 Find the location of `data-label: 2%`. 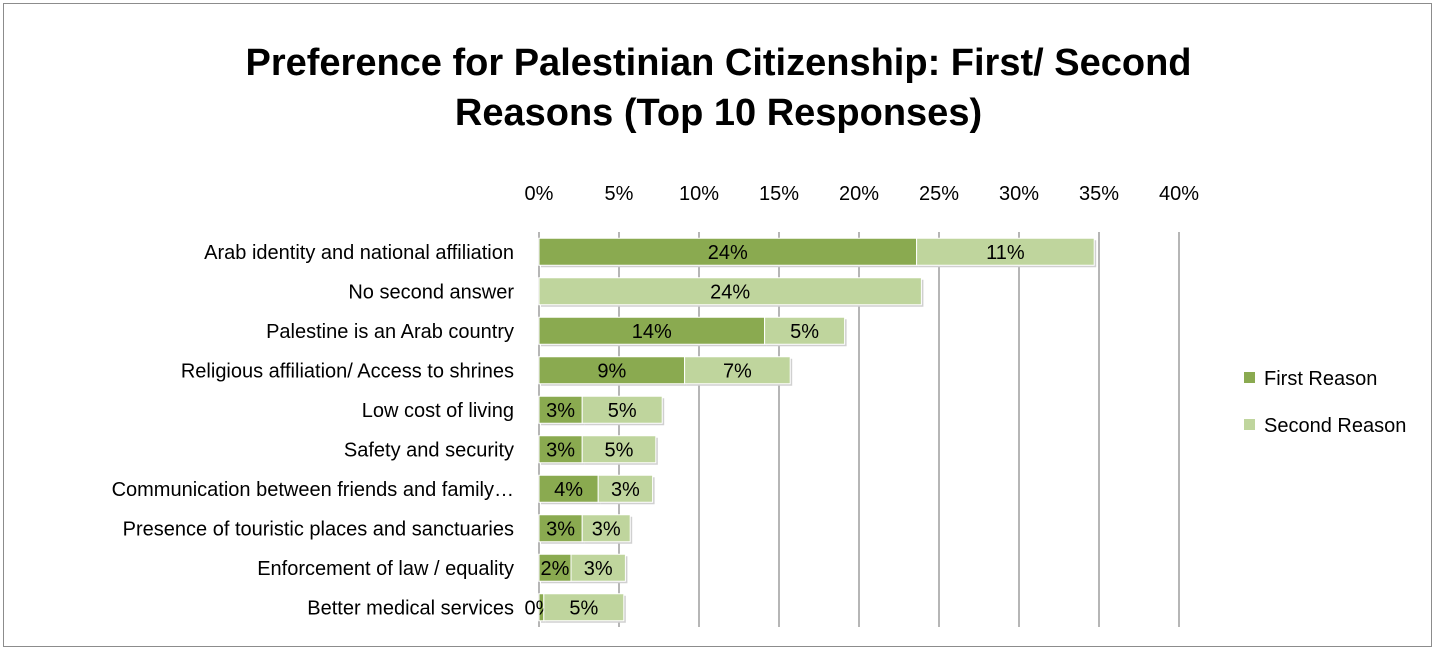

data-label: 2% is located at coordinates (555, 569).